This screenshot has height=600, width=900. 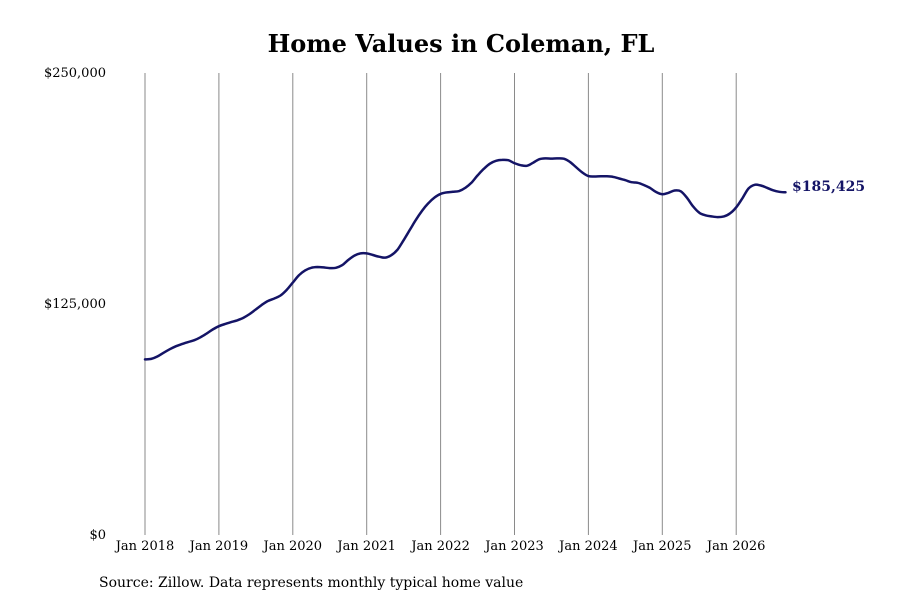 I want to click on last-value-label: $185,425, so click(x=828, y=187).